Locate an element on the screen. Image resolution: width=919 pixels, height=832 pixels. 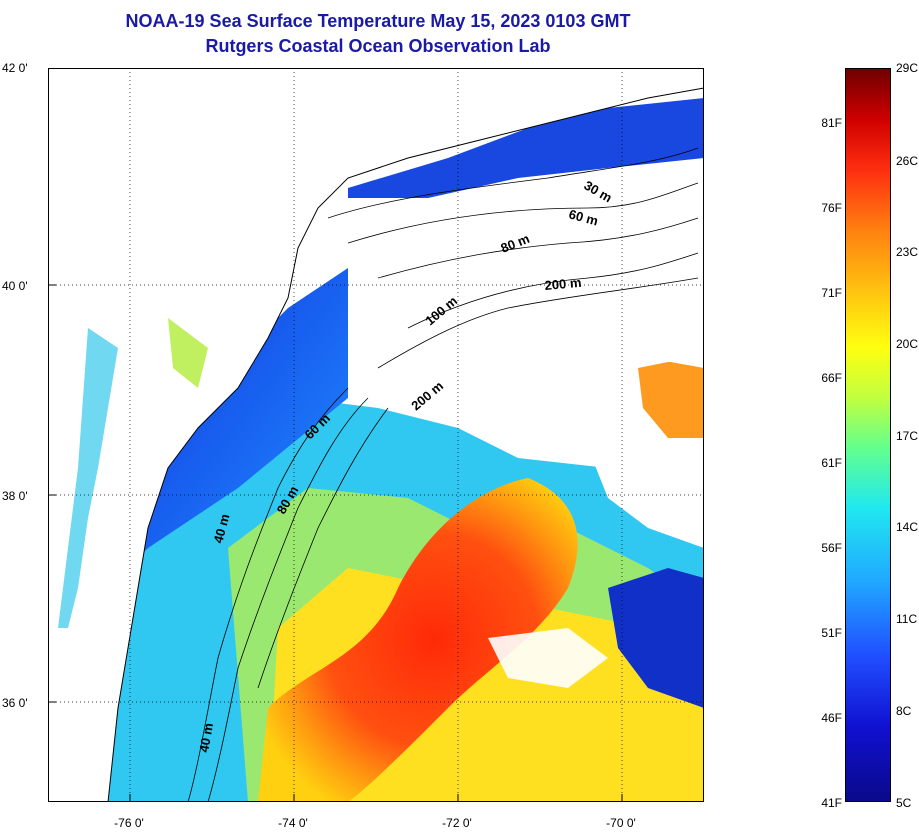
colorbar-f-label: 71F is located at coordinates (831, 293).